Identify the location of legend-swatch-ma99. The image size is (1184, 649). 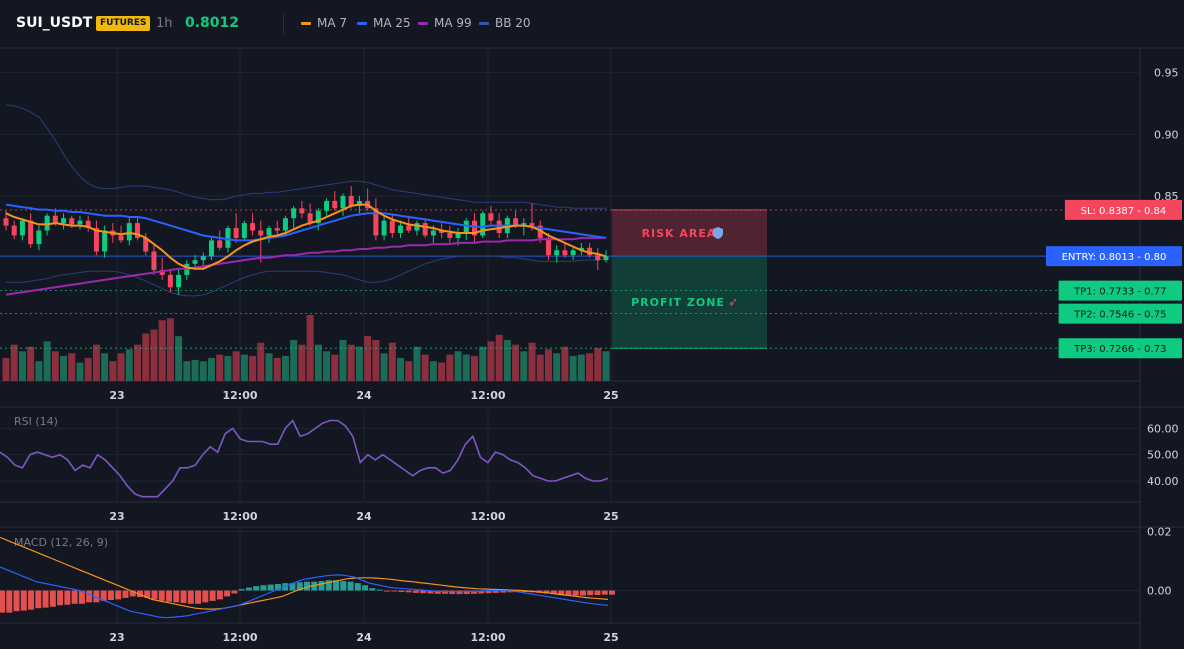
(423, 23).